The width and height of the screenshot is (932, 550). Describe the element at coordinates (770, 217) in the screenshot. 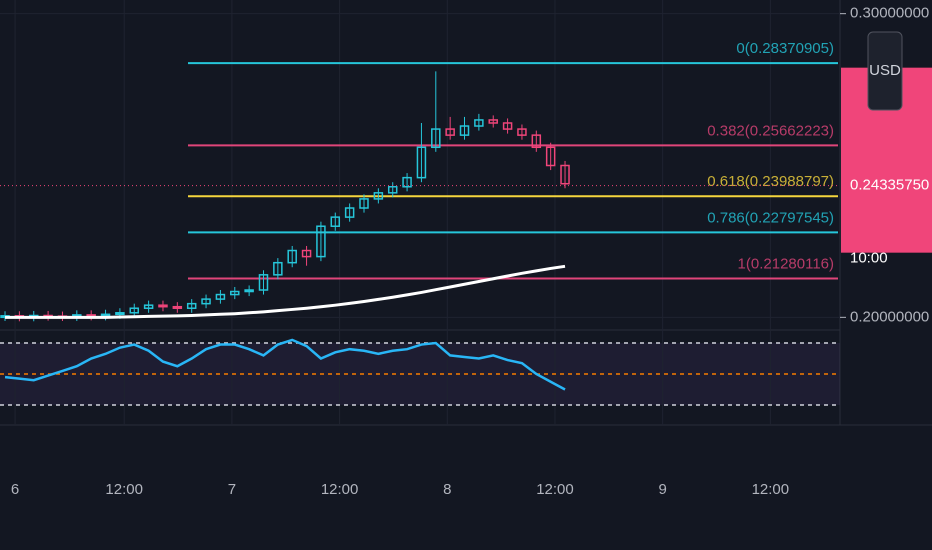

I see `fib-label: 0.786(0.22797545)` at that location.